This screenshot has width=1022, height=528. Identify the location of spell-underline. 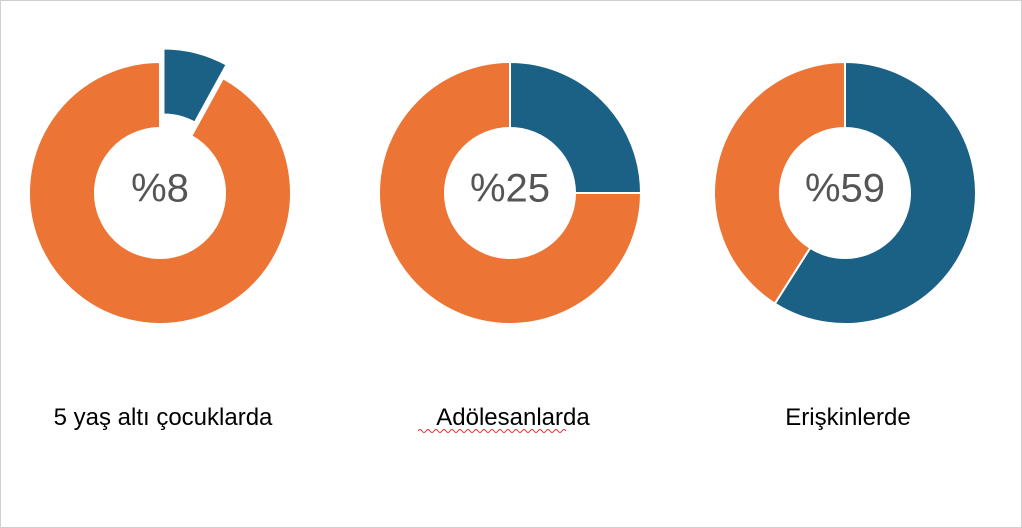
(492, 431).